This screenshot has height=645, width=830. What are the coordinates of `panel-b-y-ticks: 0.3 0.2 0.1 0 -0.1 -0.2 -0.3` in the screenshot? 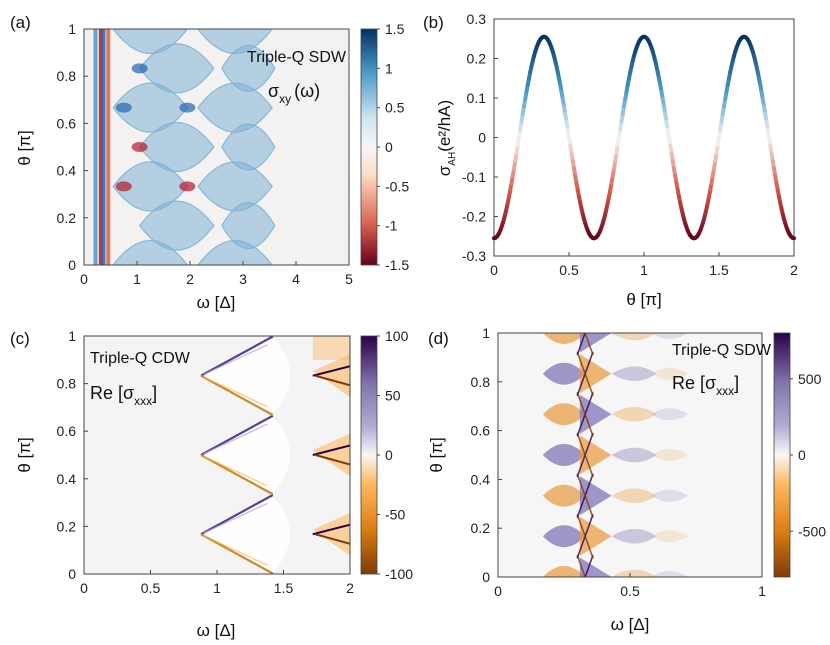 It's located at (480, 137).